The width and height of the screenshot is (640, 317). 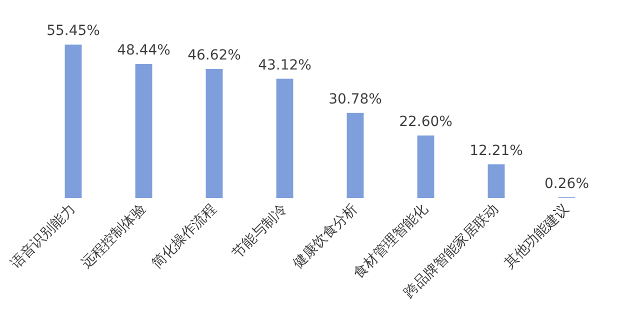 What do you see at coordinates (566, 184) in the screenshot?
I see `data-label: 0.26%` at bounding box center [566, 184].